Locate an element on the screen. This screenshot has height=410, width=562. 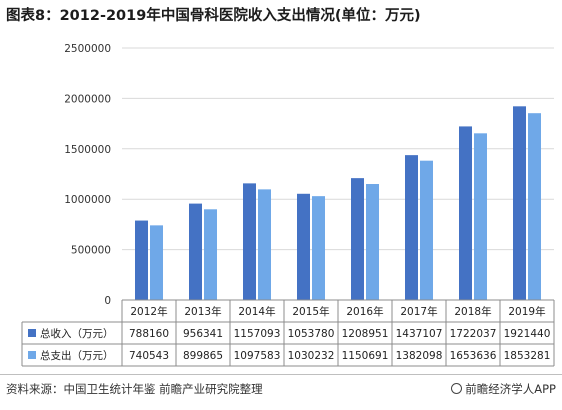
data-label: 788160 is located at coordinates (149, 334).